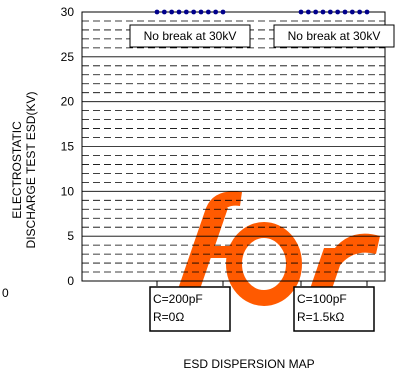  Describe the element at coordinates (262, 12) in the screenshot. I see `data-points` at that location.